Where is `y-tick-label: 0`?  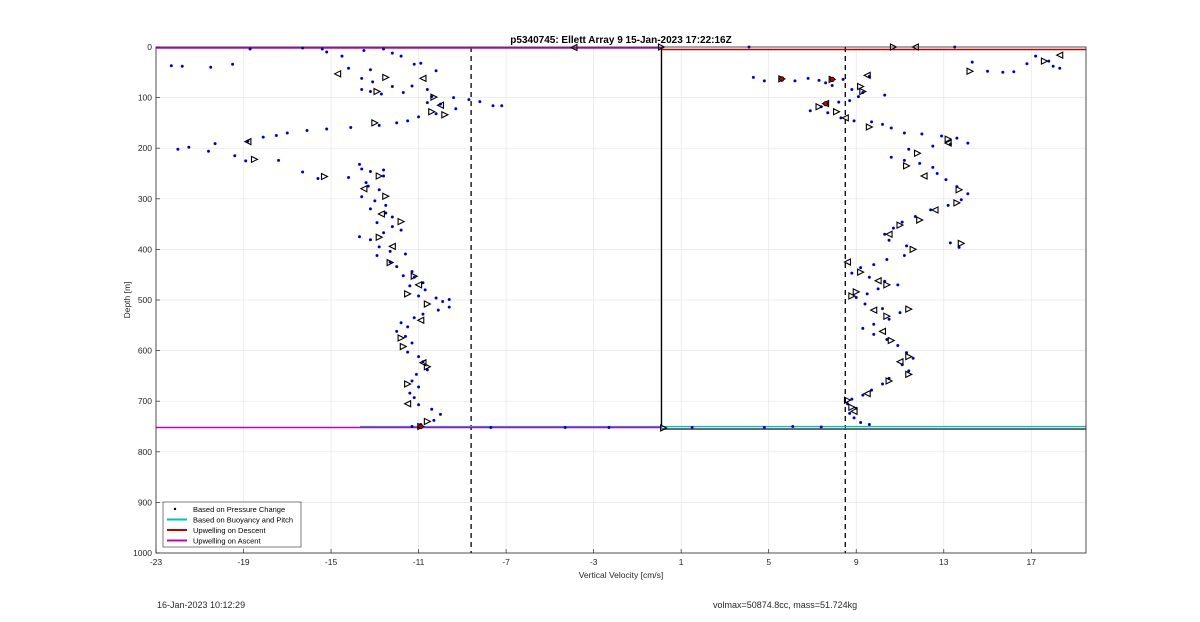
y-tick-label: 0 is located at coordinates (149, 47).